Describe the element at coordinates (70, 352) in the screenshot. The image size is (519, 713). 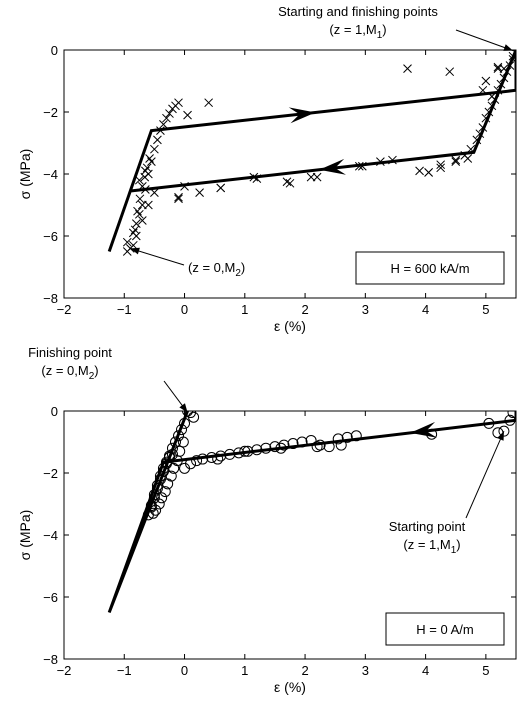
I see `annotation-line: Finishing point` at that location.